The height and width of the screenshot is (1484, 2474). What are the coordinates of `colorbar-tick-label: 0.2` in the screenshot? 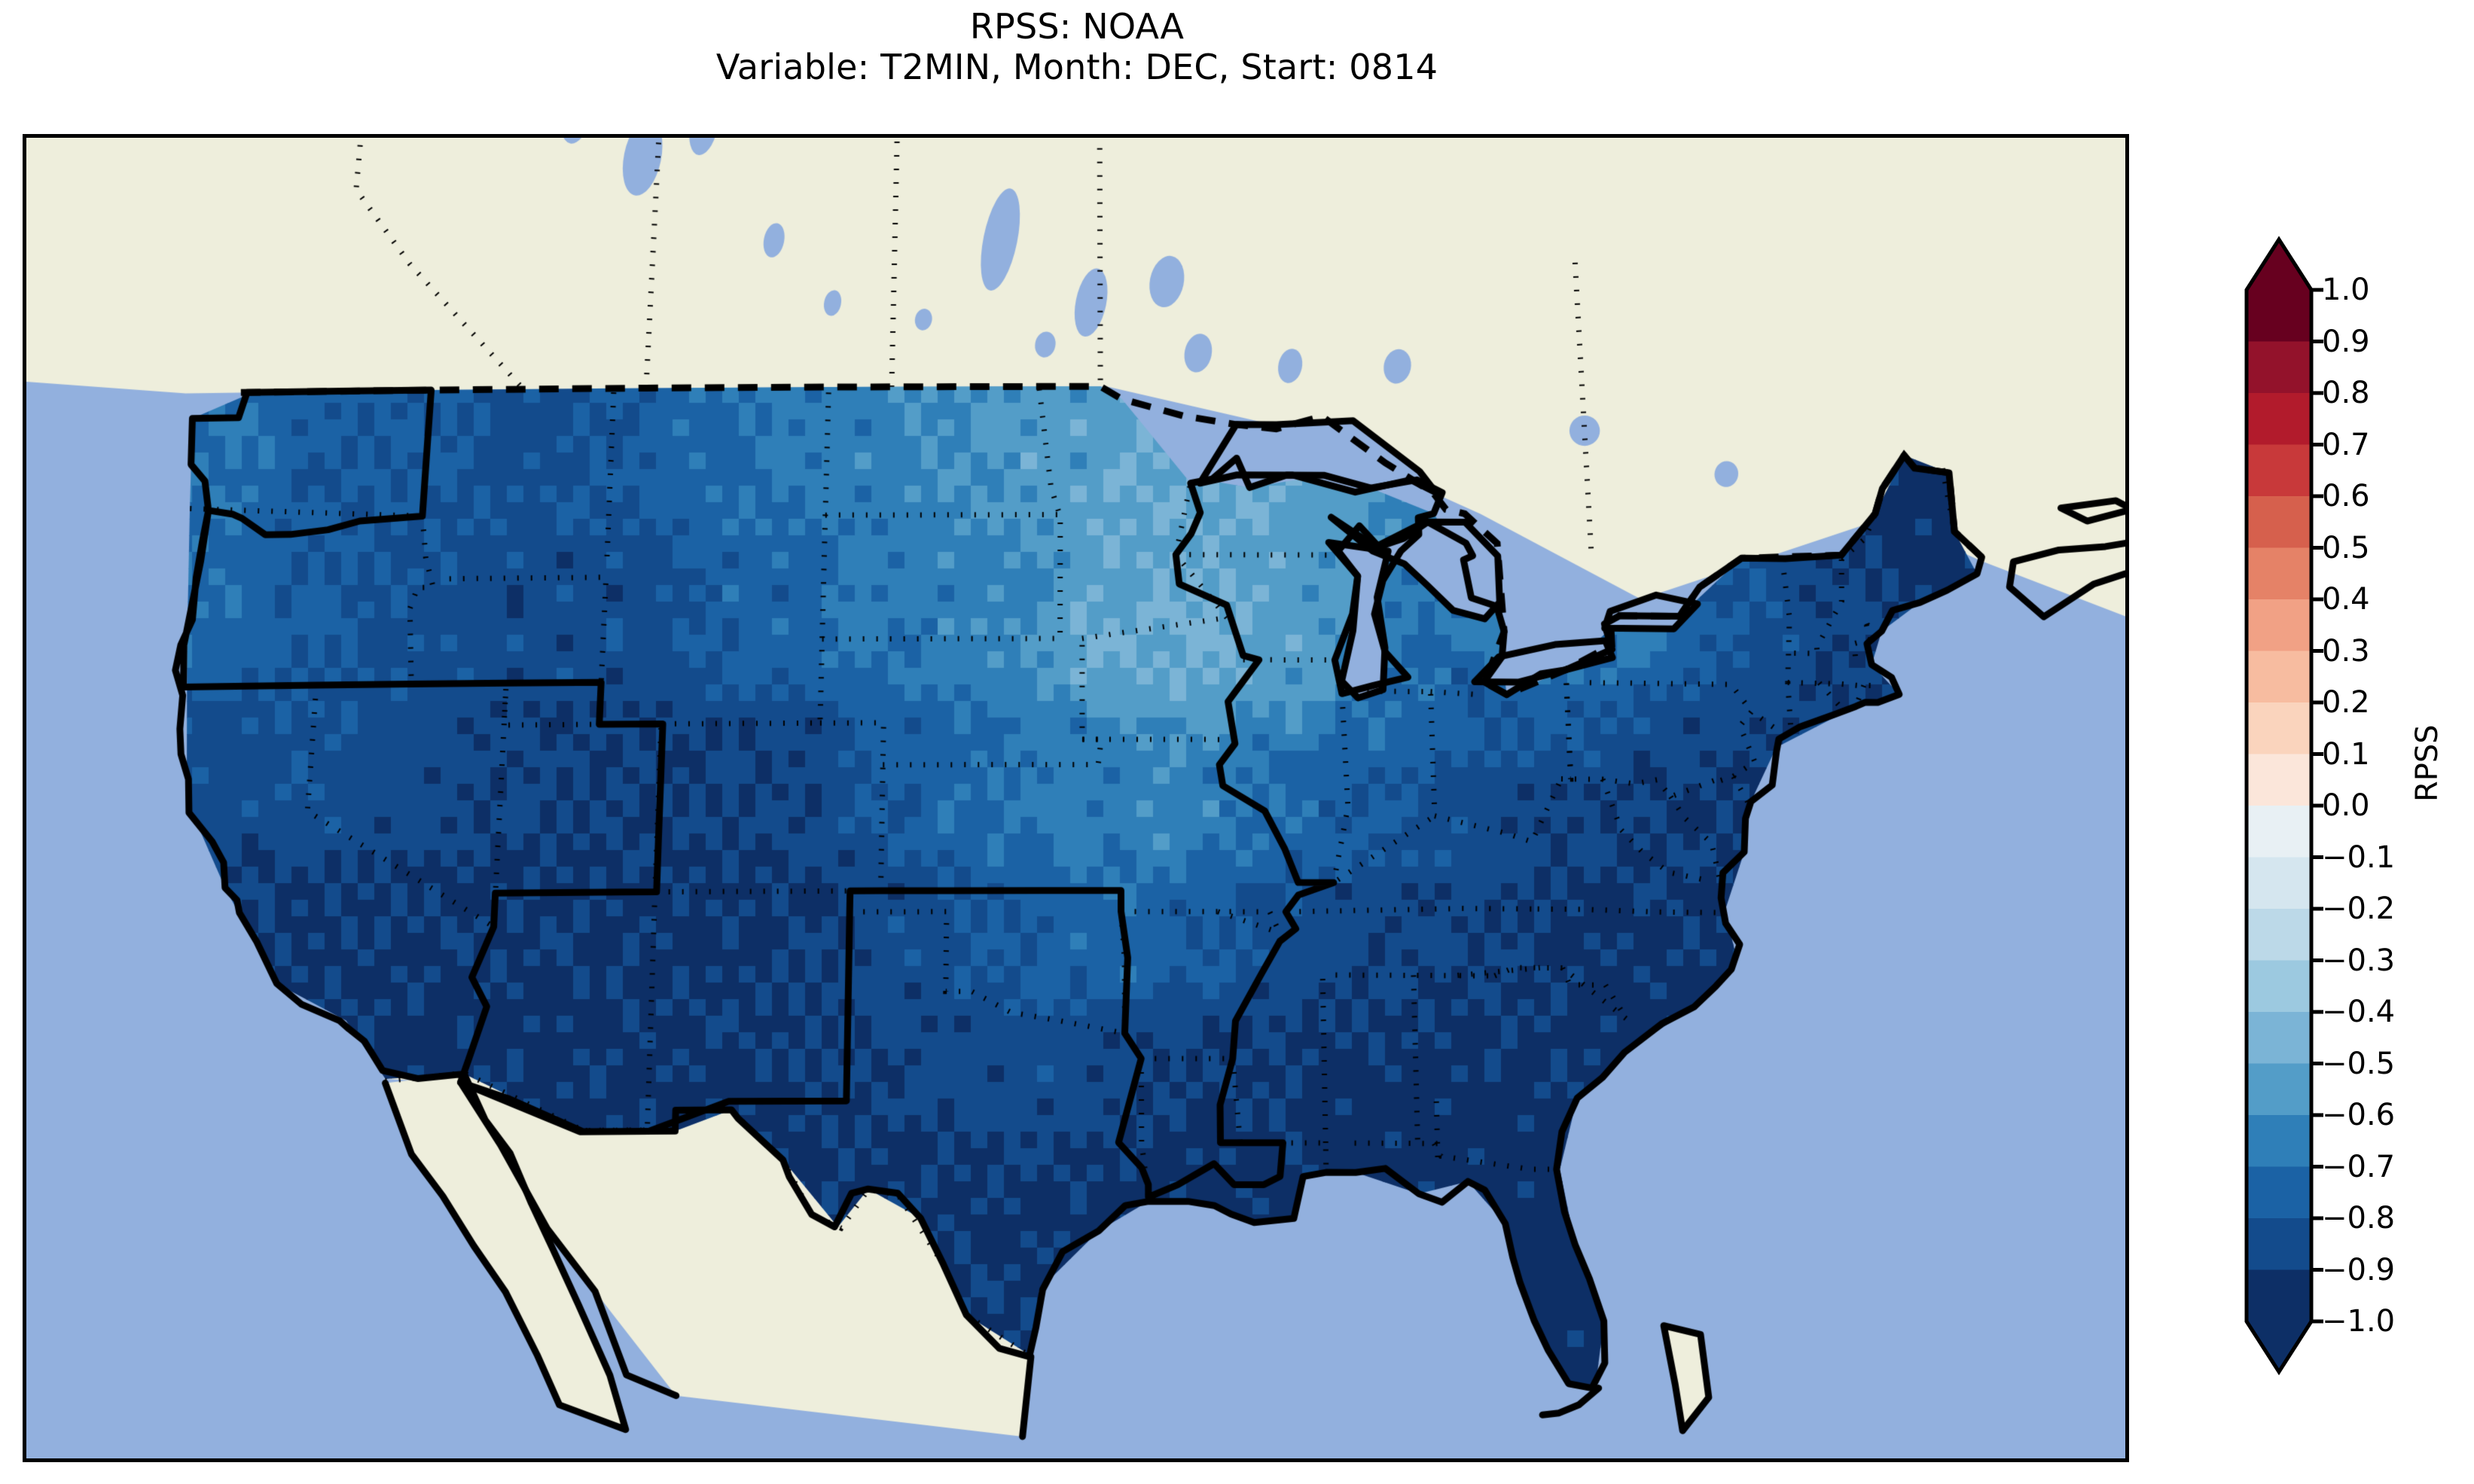 It's located at (2346, 702).